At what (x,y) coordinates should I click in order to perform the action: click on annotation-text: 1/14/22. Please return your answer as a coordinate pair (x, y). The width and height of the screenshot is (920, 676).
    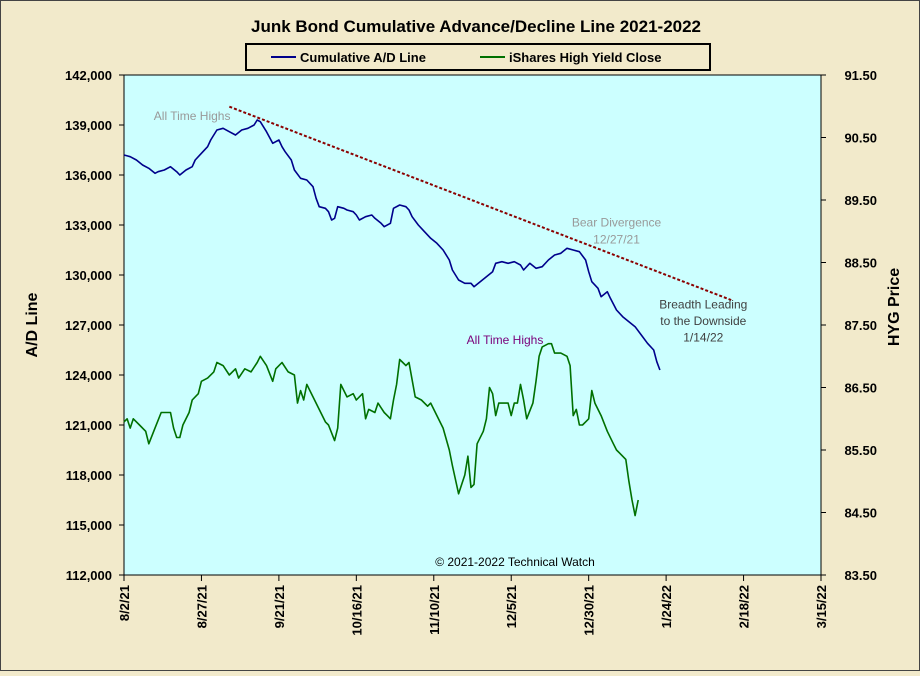
    Looking at the image, I should click on (703, 338).